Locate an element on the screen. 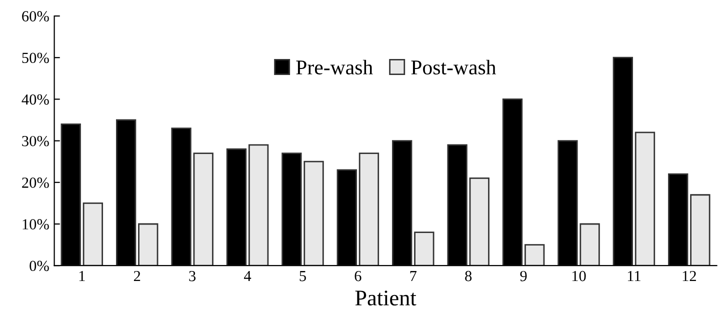 This screenshot has height=320, width=724. x-tick-label: 11 is located at coordinates (634, 276).